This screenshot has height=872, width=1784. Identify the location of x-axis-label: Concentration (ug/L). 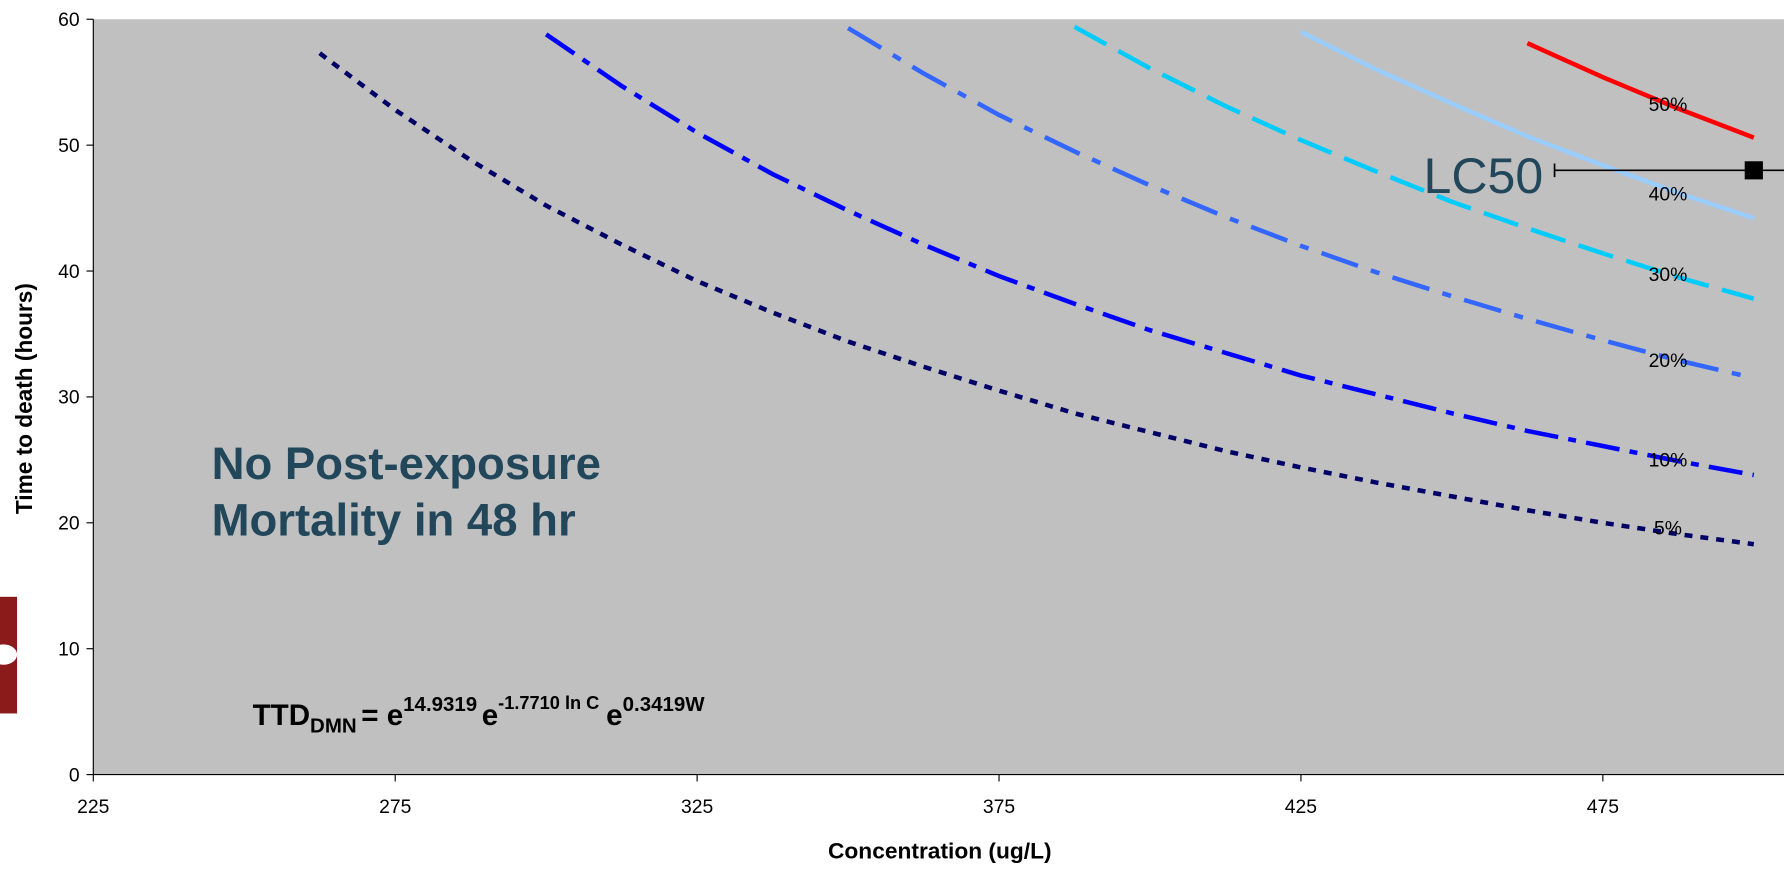
(940, 850).